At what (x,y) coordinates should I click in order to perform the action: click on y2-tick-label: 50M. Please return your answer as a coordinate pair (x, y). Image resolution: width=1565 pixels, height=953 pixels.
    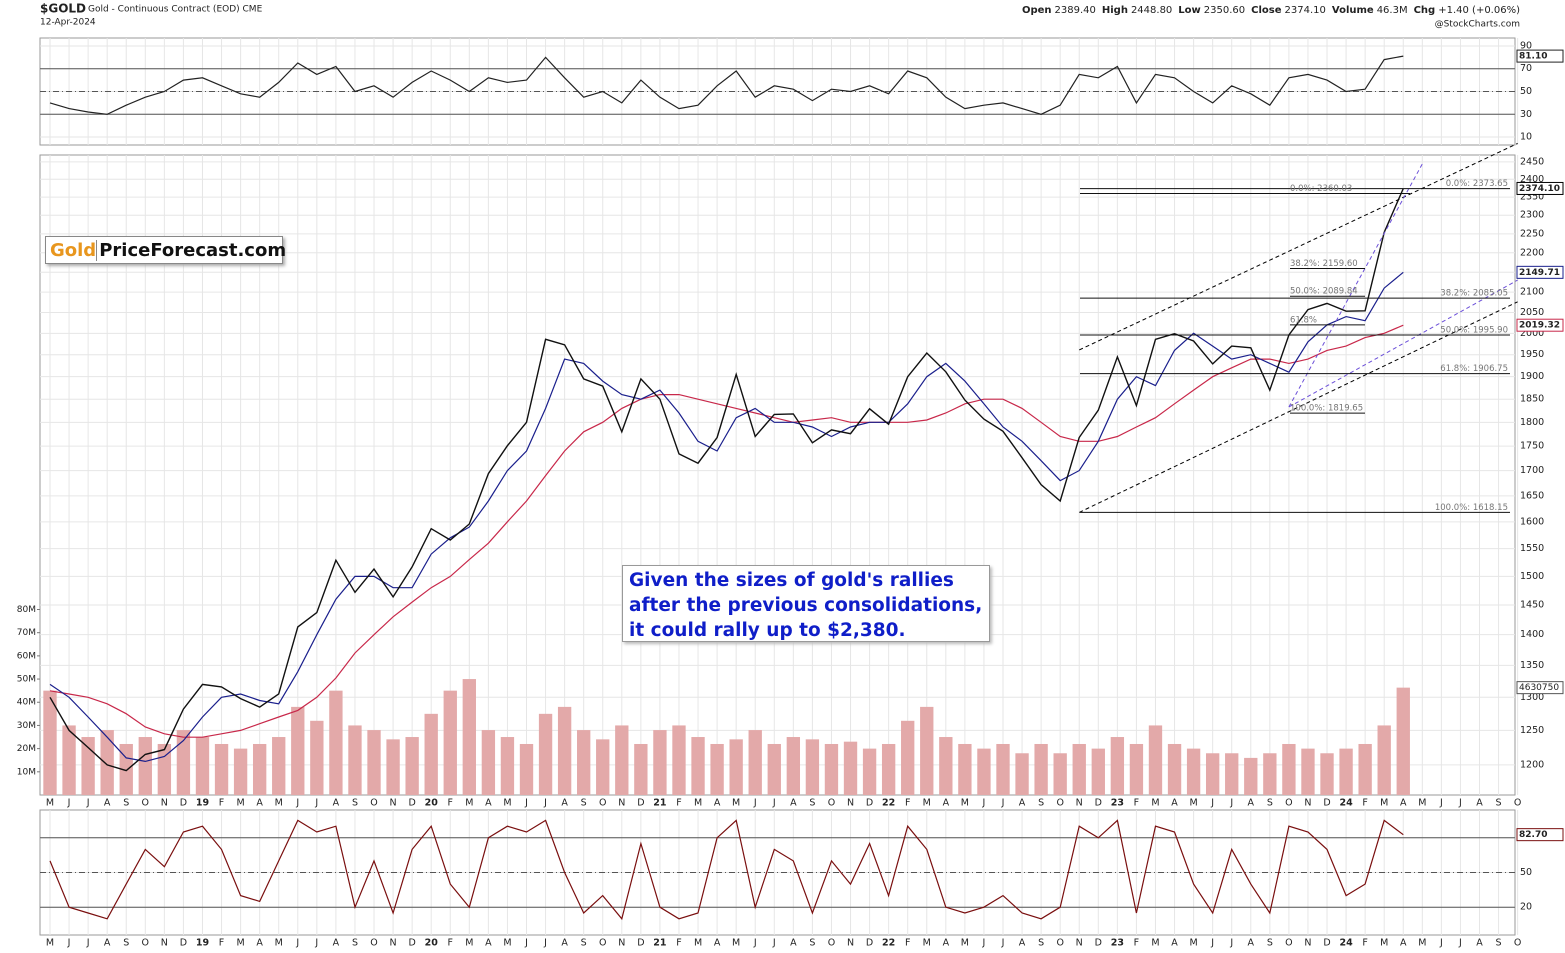
    Looking at the image, I should click on (26, 680).